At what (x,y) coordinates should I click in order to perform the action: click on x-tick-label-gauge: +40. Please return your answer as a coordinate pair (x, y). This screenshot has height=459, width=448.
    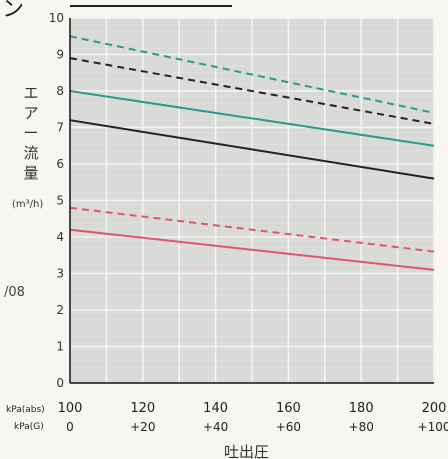
    Looking at the image, I should click on (215, 427).